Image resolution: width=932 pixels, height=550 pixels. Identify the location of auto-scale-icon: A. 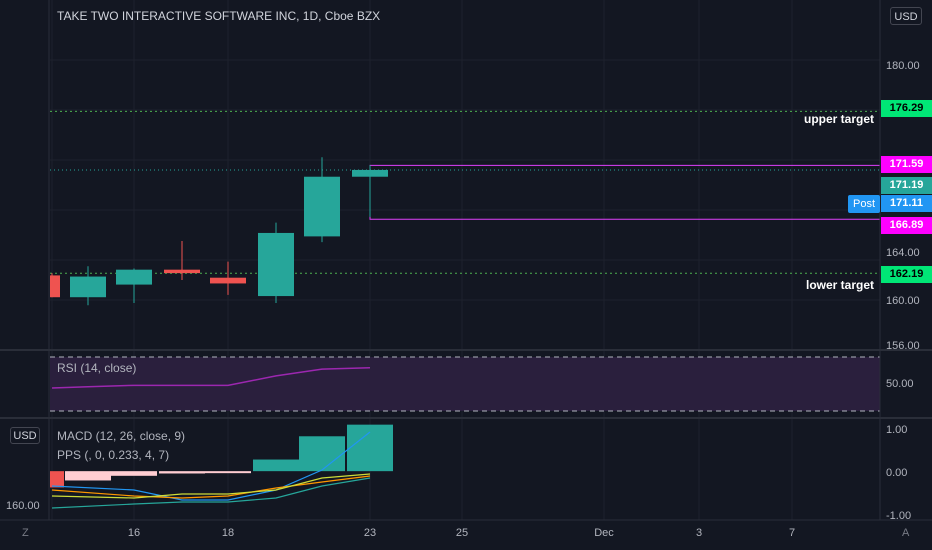
(906, 533).